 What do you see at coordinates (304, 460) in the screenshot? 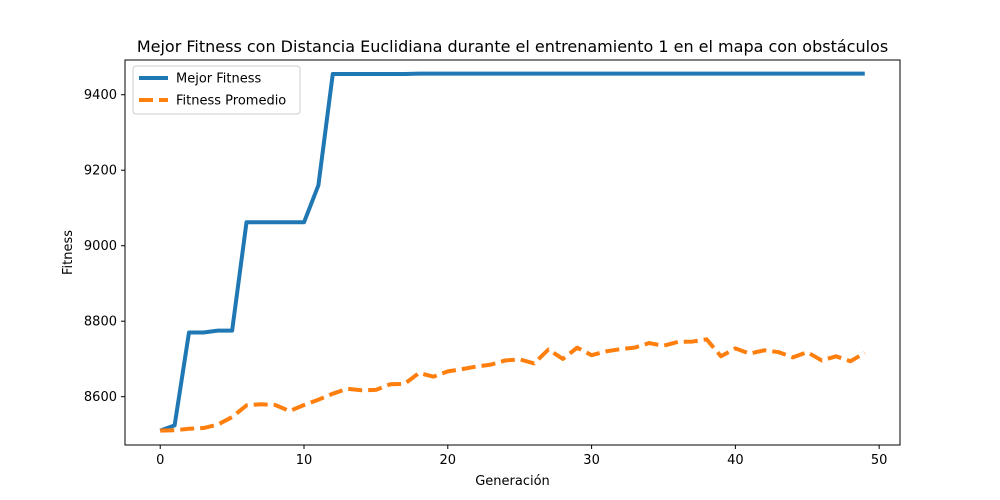
I see `x-tick-label: 10` at bounding box center [304, 460].